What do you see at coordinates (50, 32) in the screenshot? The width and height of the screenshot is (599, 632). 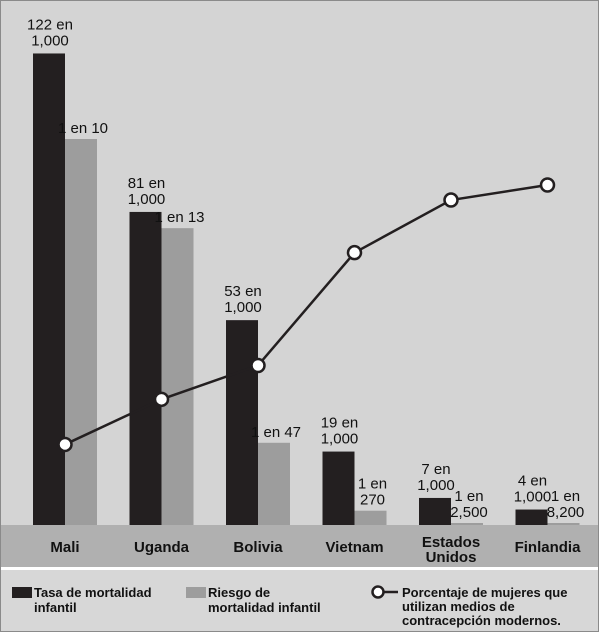 I see `label-mortality-0: 122 en 1,000` at bounding box center [50, 32].